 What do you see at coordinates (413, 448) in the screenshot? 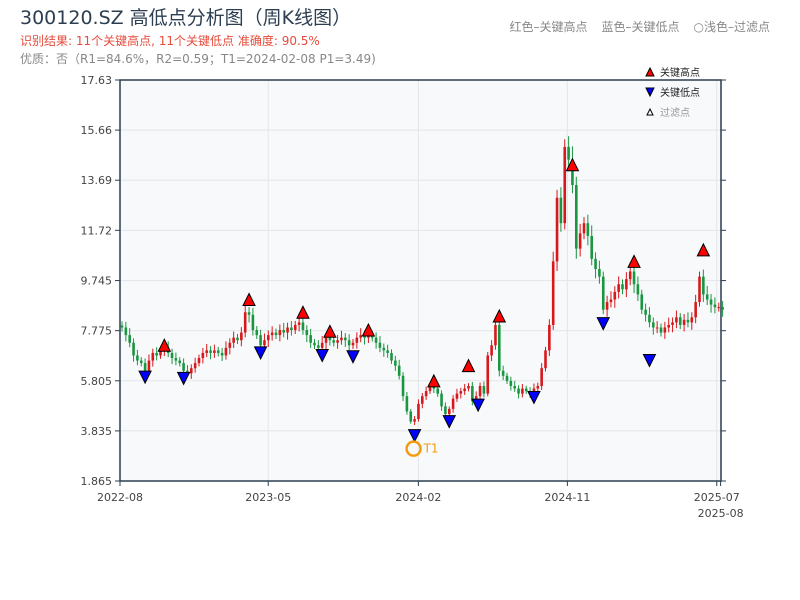
I see `t1-marker` at bounding box center [413, 448].